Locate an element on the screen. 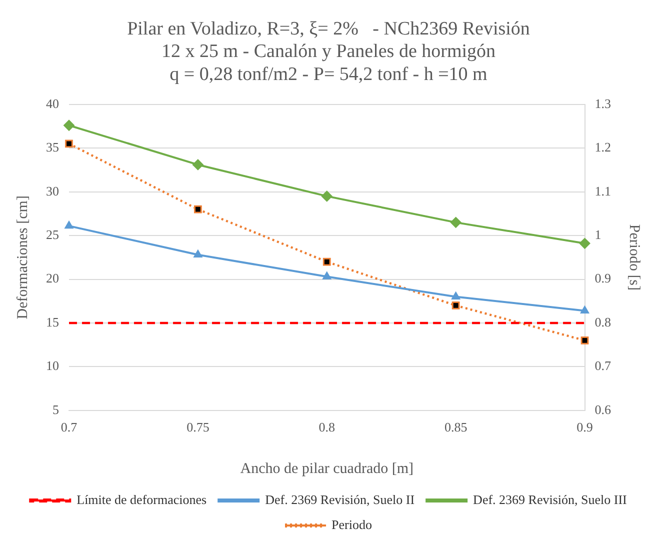 This screenshot has height=550, width=659. y-tick-label: 25 is located at coordinates (52, 234).